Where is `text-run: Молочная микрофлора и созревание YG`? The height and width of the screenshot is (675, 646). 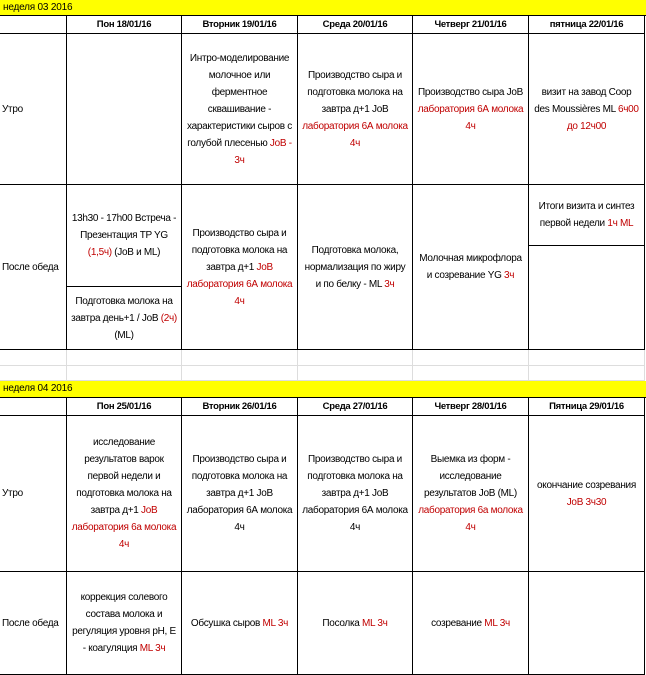
text-run: Молочная микрофлора и созревание YG is located at coordinates (470, 267).